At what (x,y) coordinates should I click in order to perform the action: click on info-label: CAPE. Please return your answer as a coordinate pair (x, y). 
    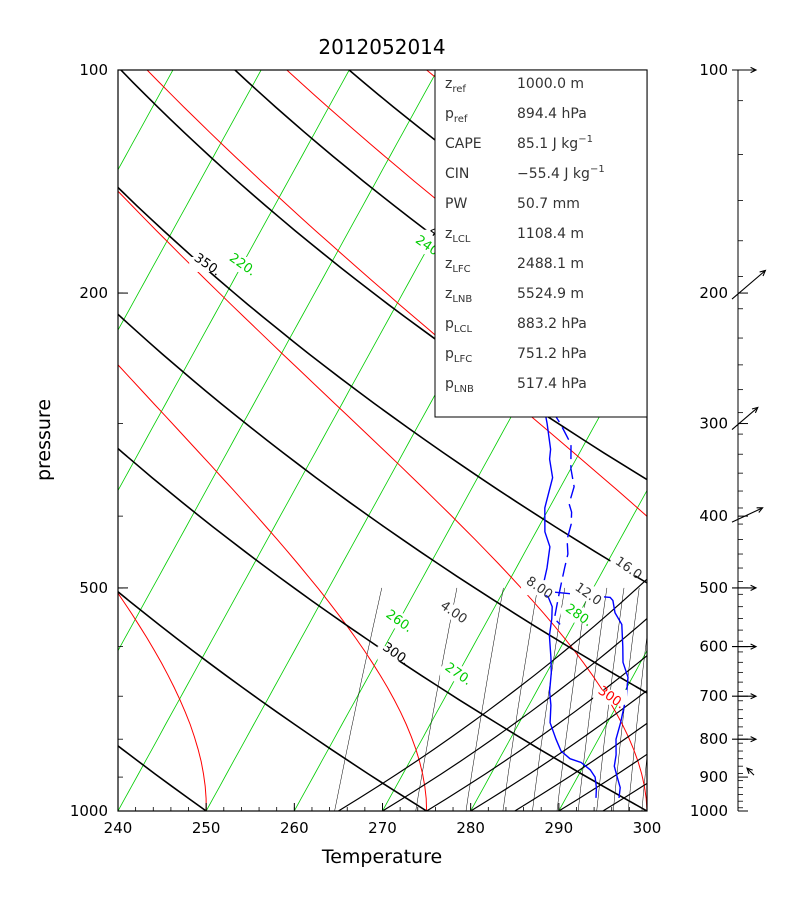
    Looking at the image, I should click on (463, 144).